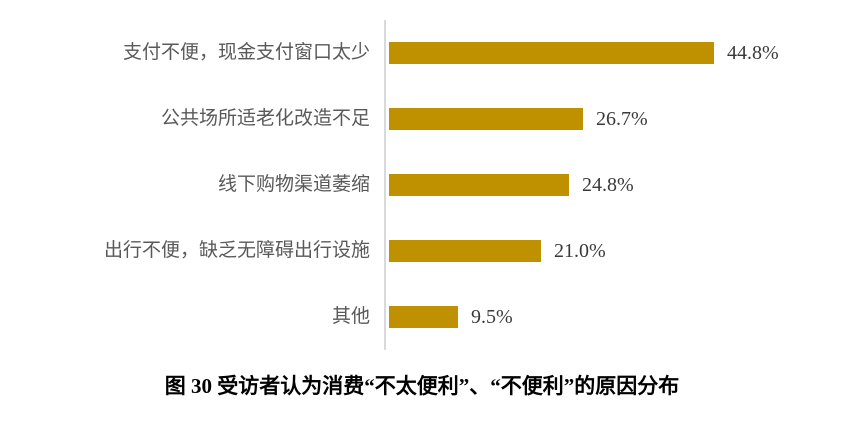 The height and width of the screenshot is (427, 844). Describe the element at coordinates (236, 250) in the screenshot. I see `category-label: 出行不便，缺乏无障碍出行设施` at that location.